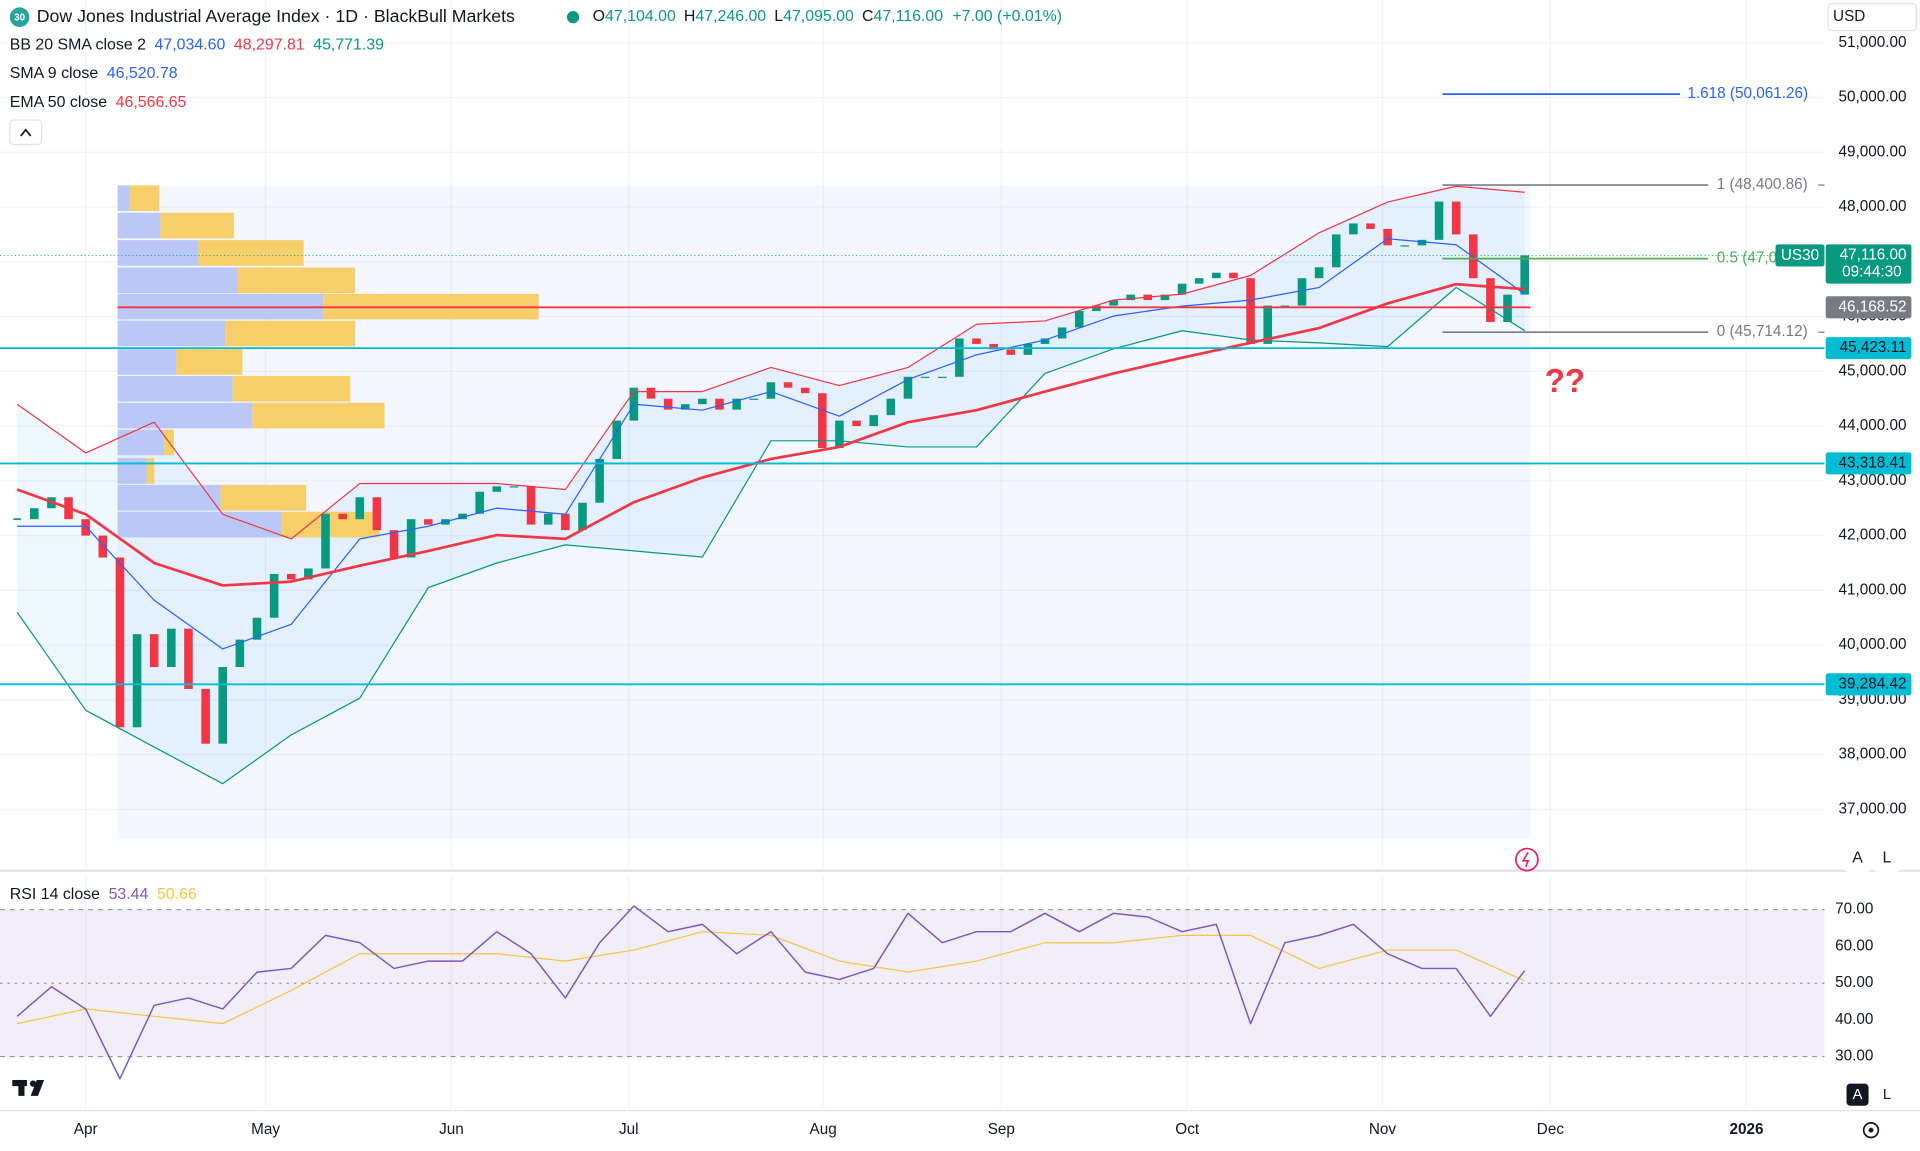  I want to click on x-tick-label: Apr, so click(86, 1129).